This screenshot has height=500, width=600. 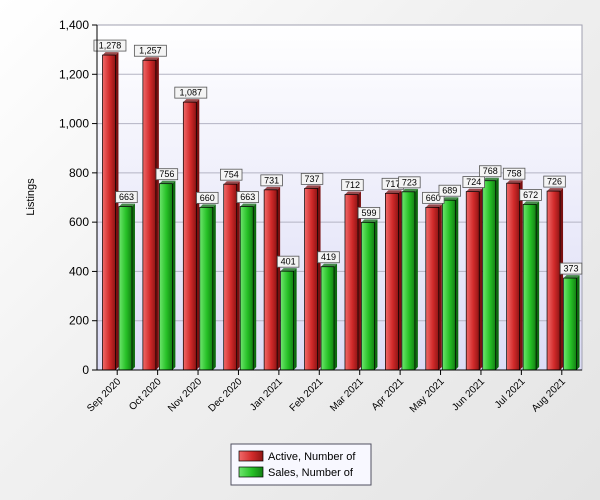 I want to click on data-label: 660, so click(x=433, y=197).